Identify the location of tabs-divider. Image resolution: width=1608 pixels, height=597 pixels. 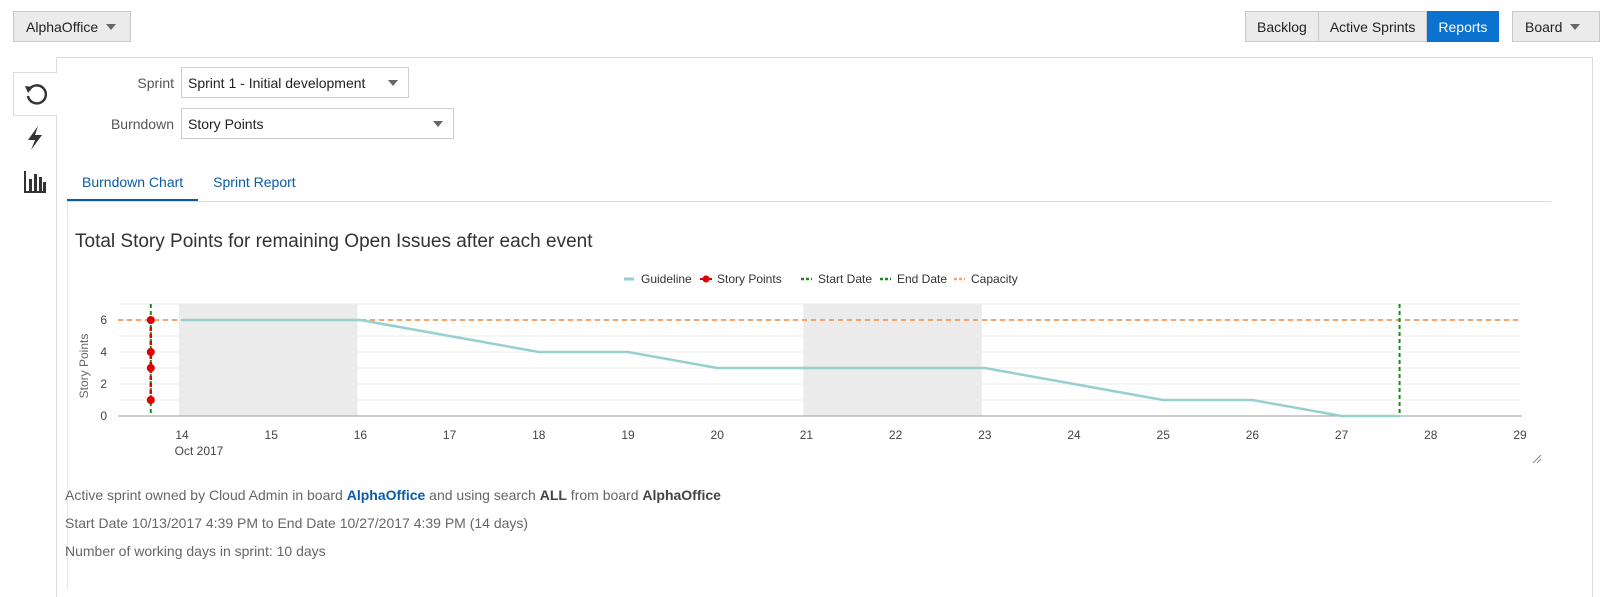
(809, 201).